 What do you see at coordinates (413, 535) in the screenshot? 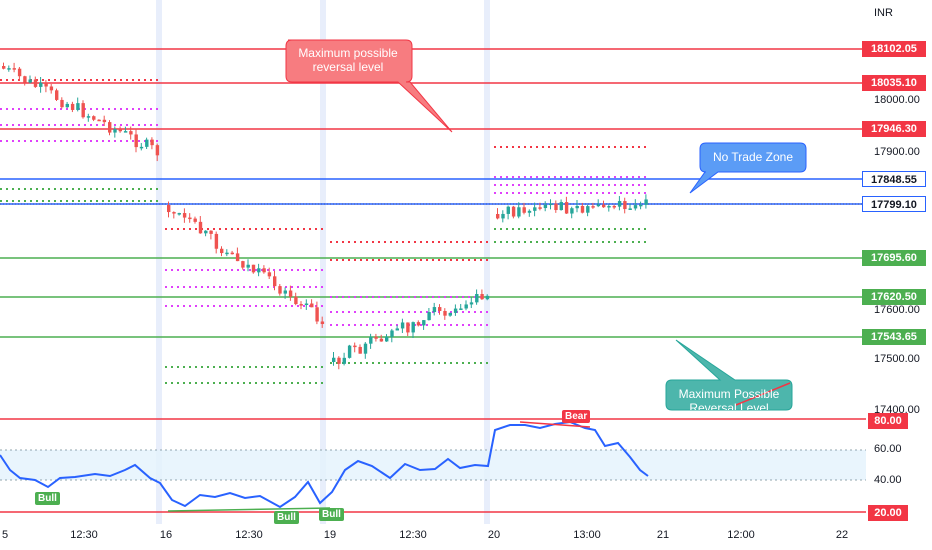
I see `x-tick: 12:30` at bounding box center [413, 535].